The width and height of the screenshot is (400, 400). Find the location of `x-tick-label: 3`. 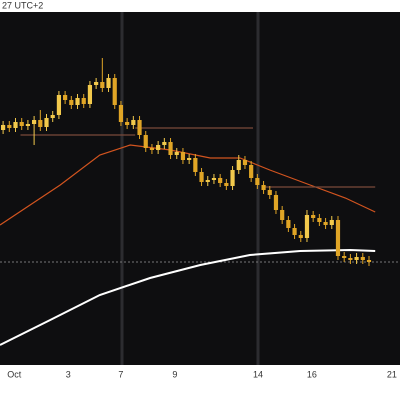

x-tick-label: 3 is located at coordinates (68, 374).